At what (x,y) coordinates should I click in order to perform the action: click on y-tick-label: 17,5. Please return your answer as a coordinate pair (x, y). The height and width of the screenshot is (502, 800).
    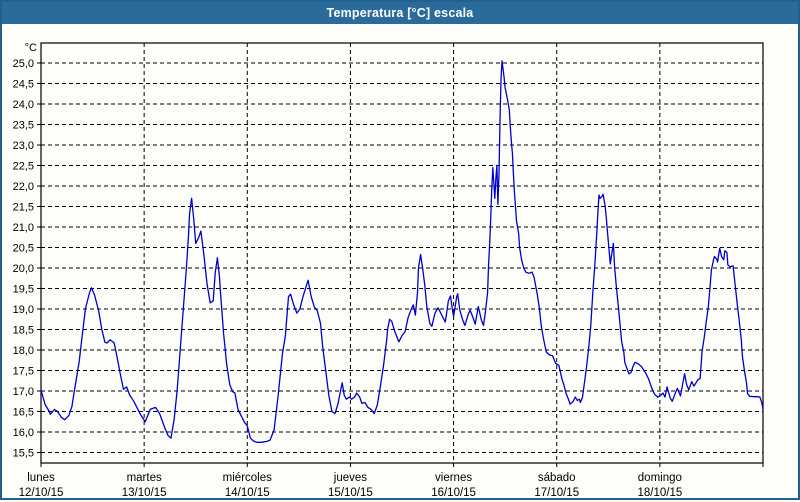
    Looking at the image, I should click on (23, 372).